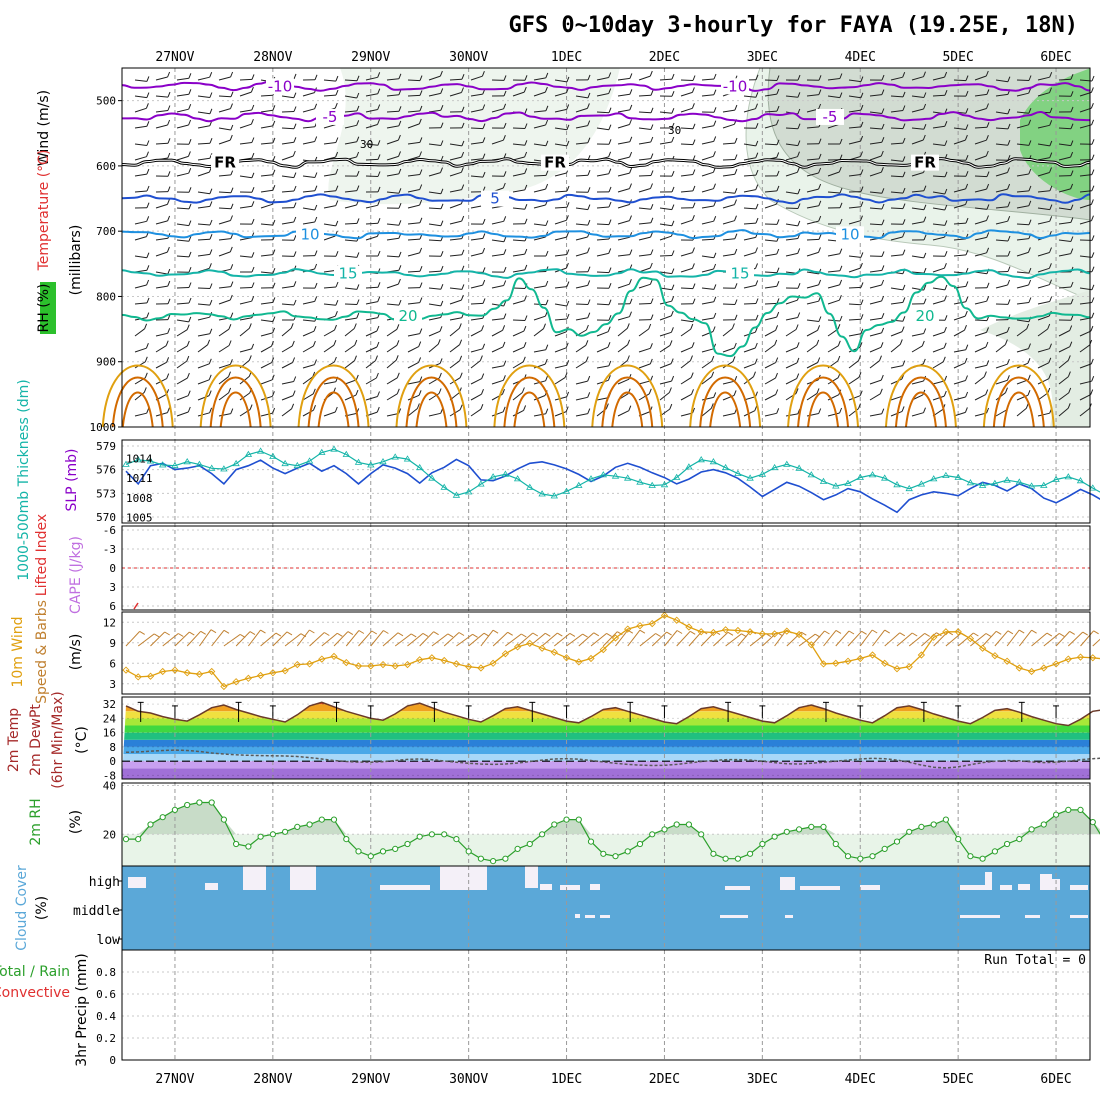 This screenshot has width=1100, height=1100. What do you see at coordinates (112, 761) in the screenshot?
I see `axis-tick-label: 0` at bounding box center [112, 761].